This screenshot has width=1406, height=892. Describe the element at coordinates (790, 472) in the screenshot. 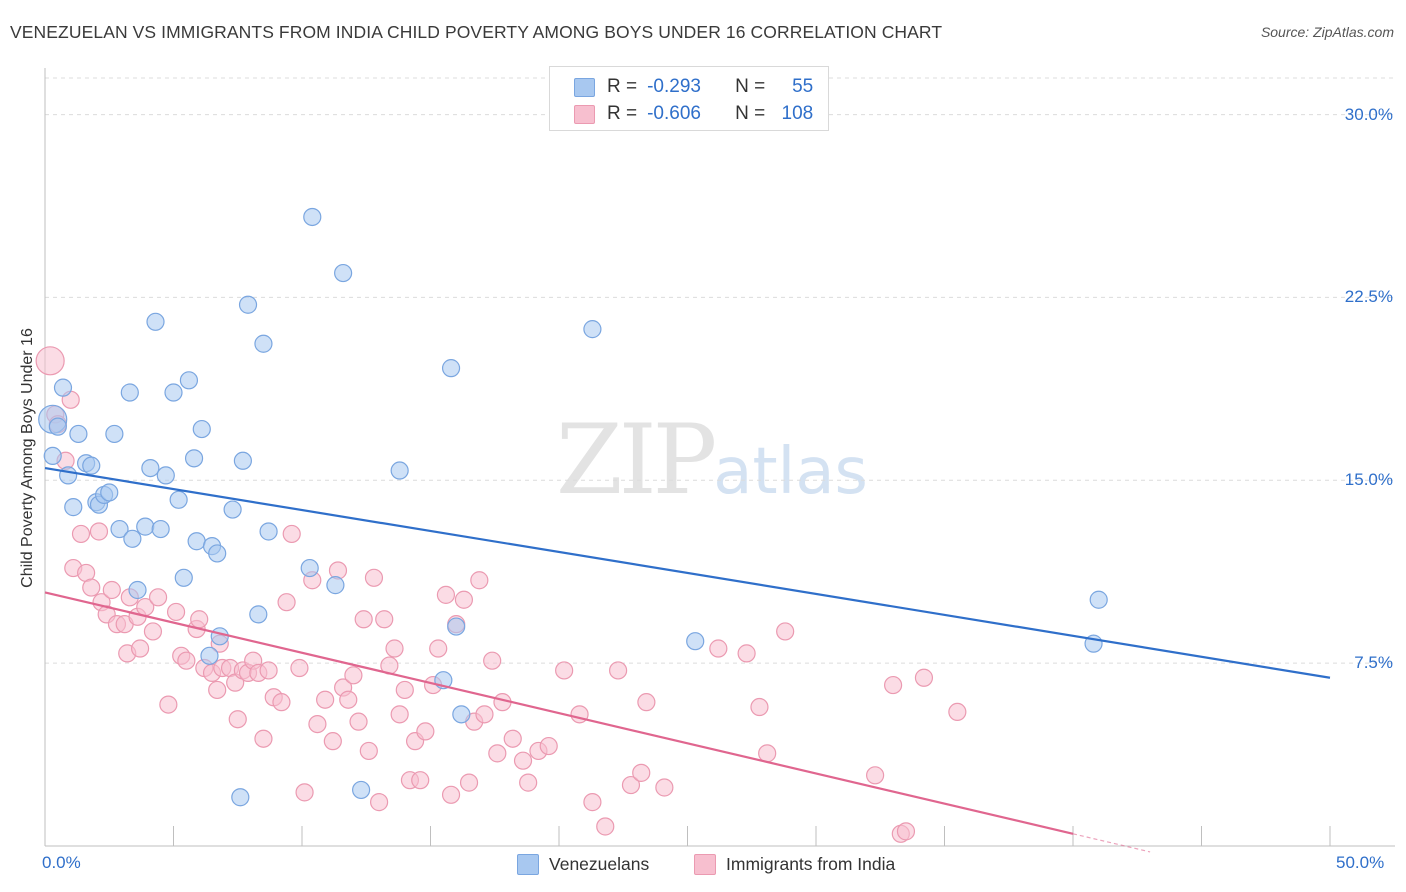

I see `watermark-atlas: atlas` at that location.